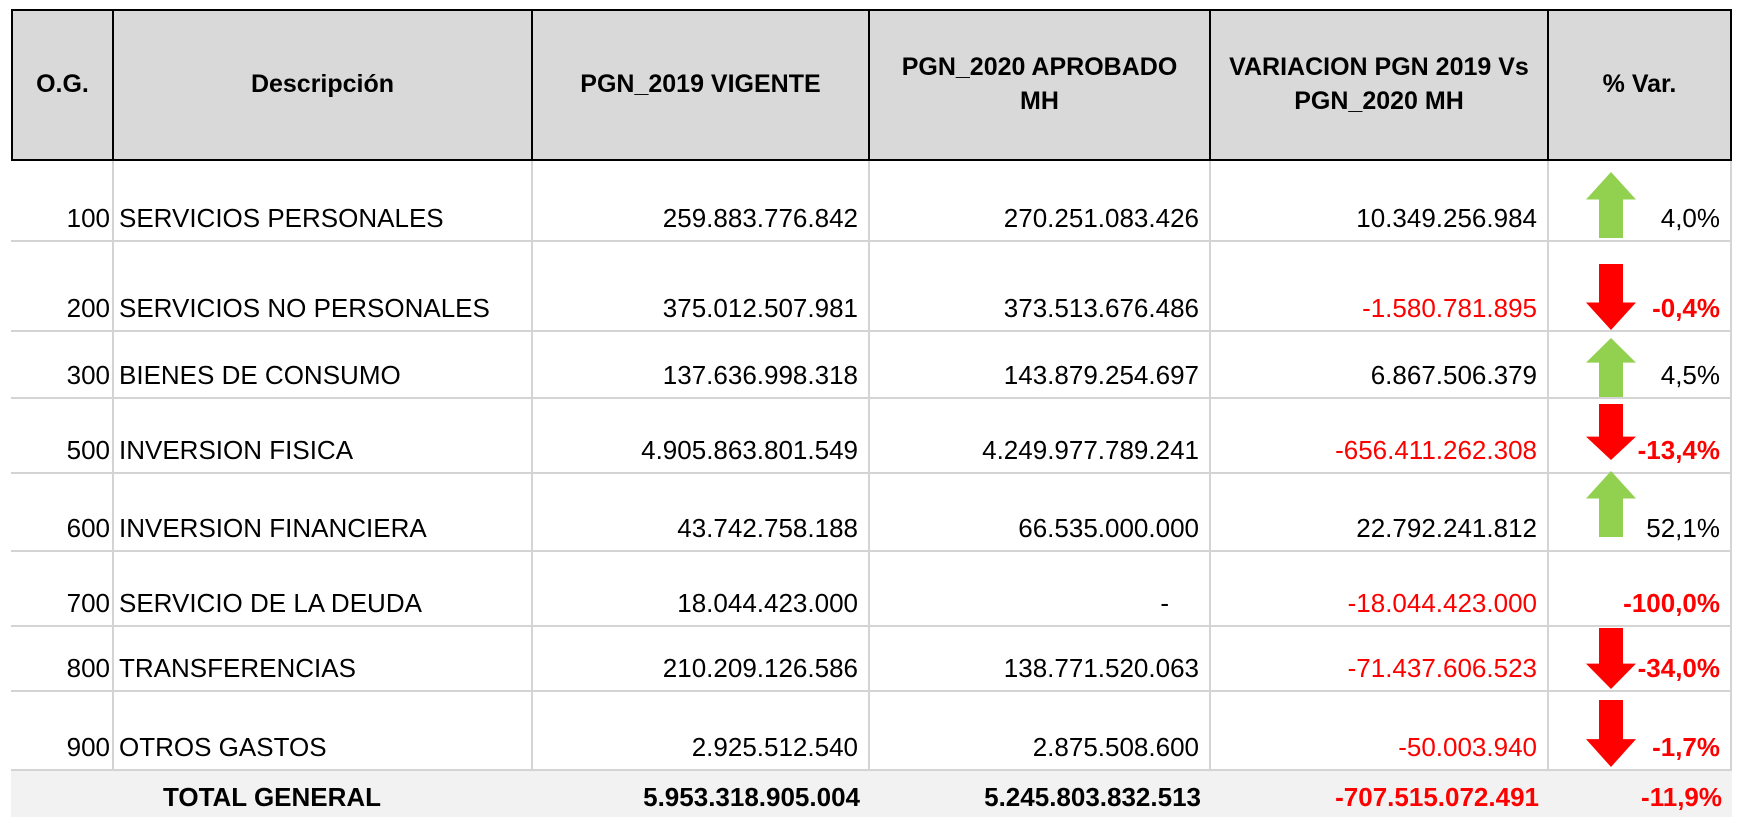 This screenshot has height=817, width=1737. What do you see at coordinates (323, 513) in the screenshot?
I see `description-cell: INVERSION FINANCIERA` at bounding box center [323, 513].